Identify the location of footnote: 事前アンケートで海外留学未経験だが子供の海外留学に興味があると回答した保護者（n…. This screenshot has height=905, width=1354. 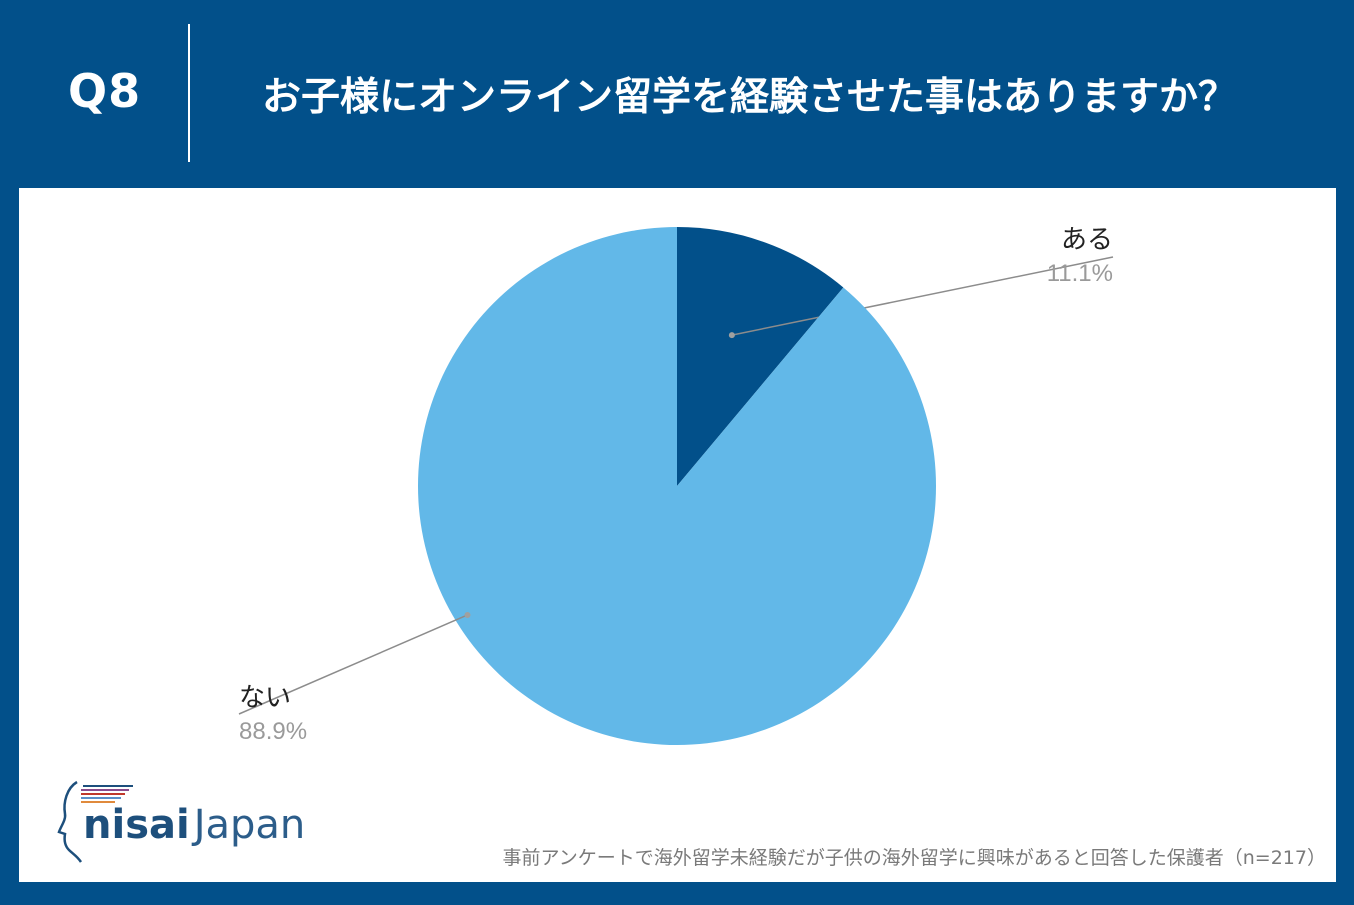
(914, 858).